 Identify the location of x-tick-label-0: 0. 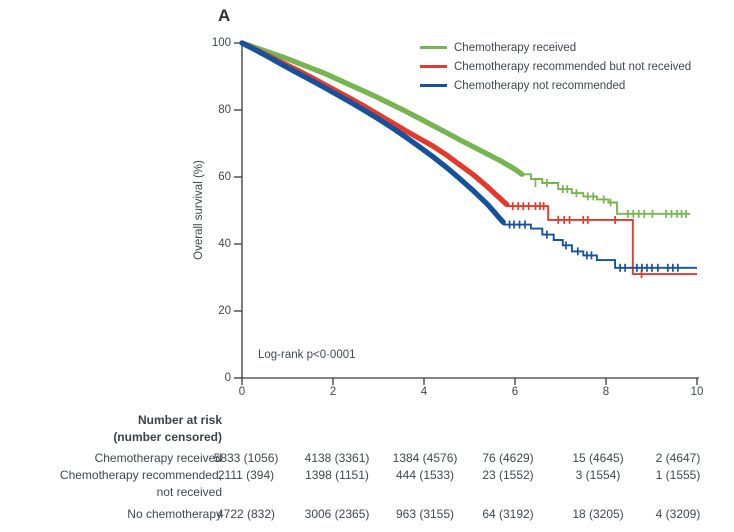
(242, 392).